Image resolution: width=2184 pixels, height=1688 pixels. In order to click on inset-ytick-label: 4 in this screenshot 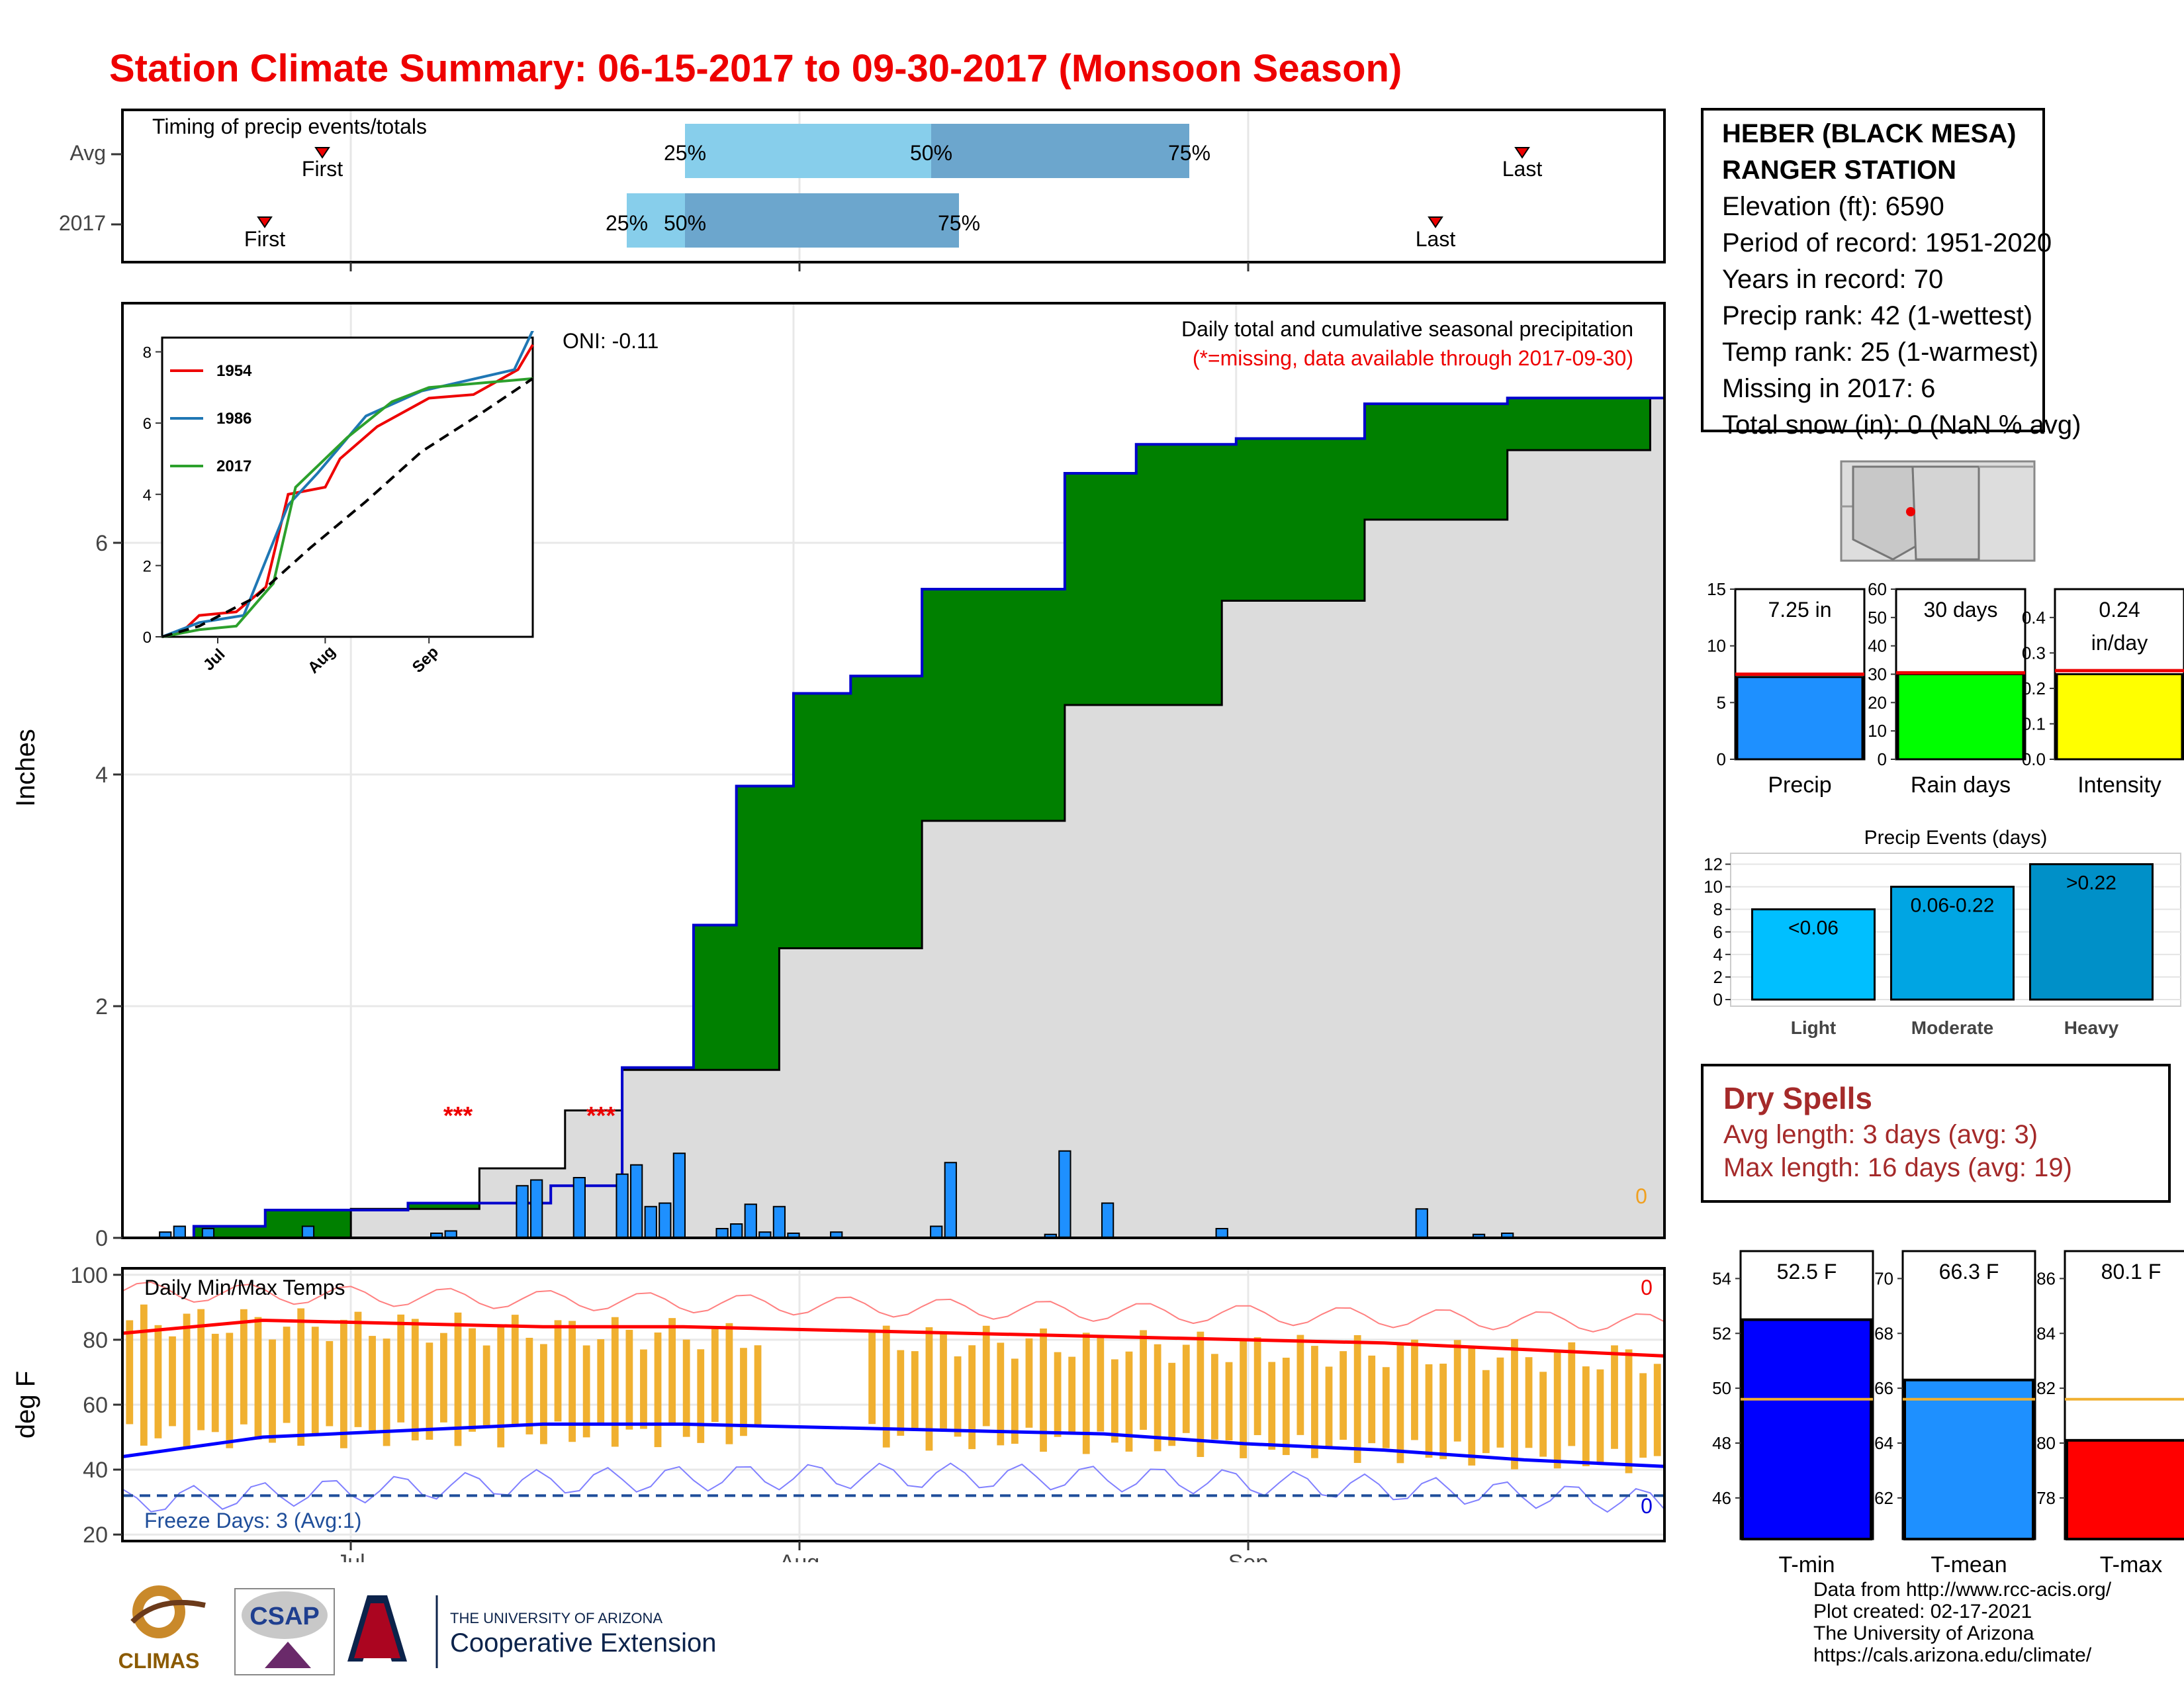, I will do `click(147, 495)`.